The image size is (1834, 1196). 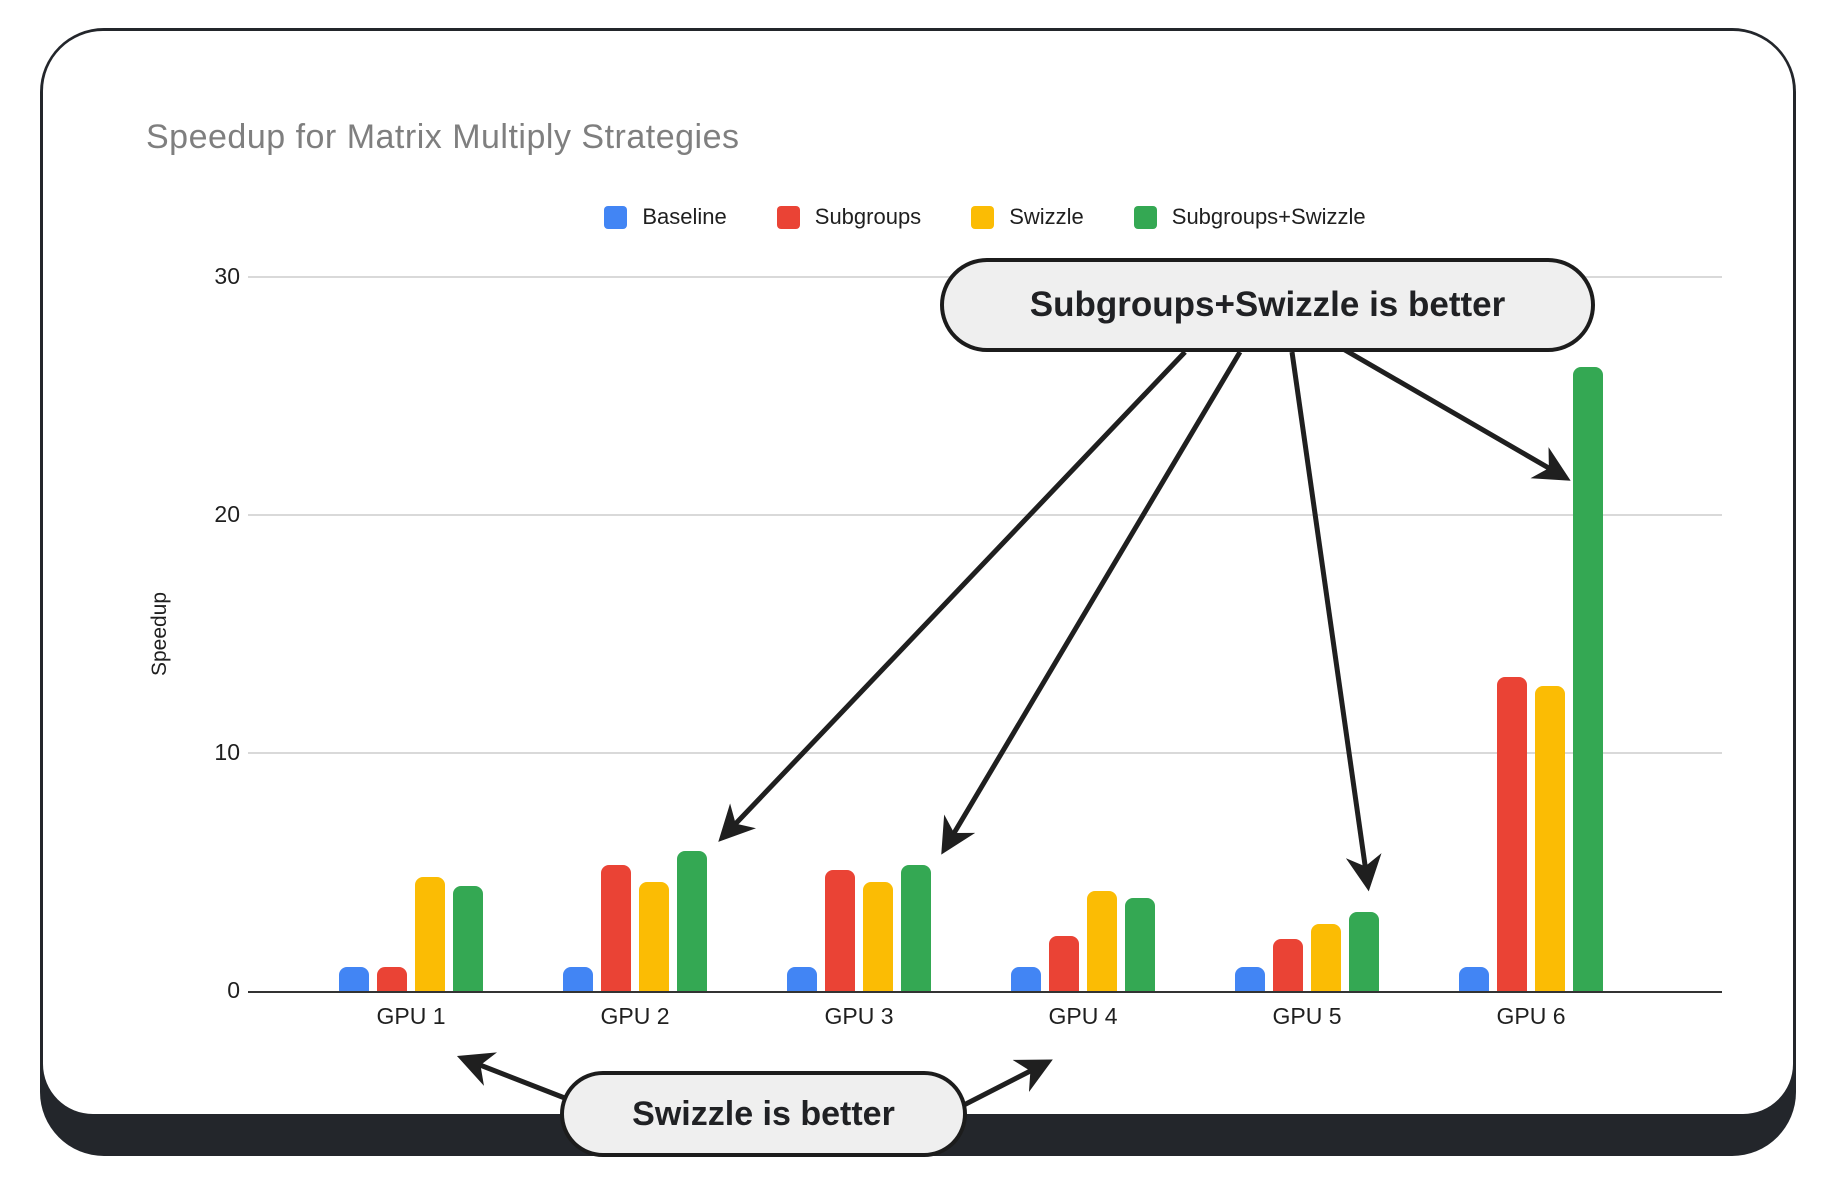 I want to click on x-label-1: GPU 1, so click(x=411, y=1016).